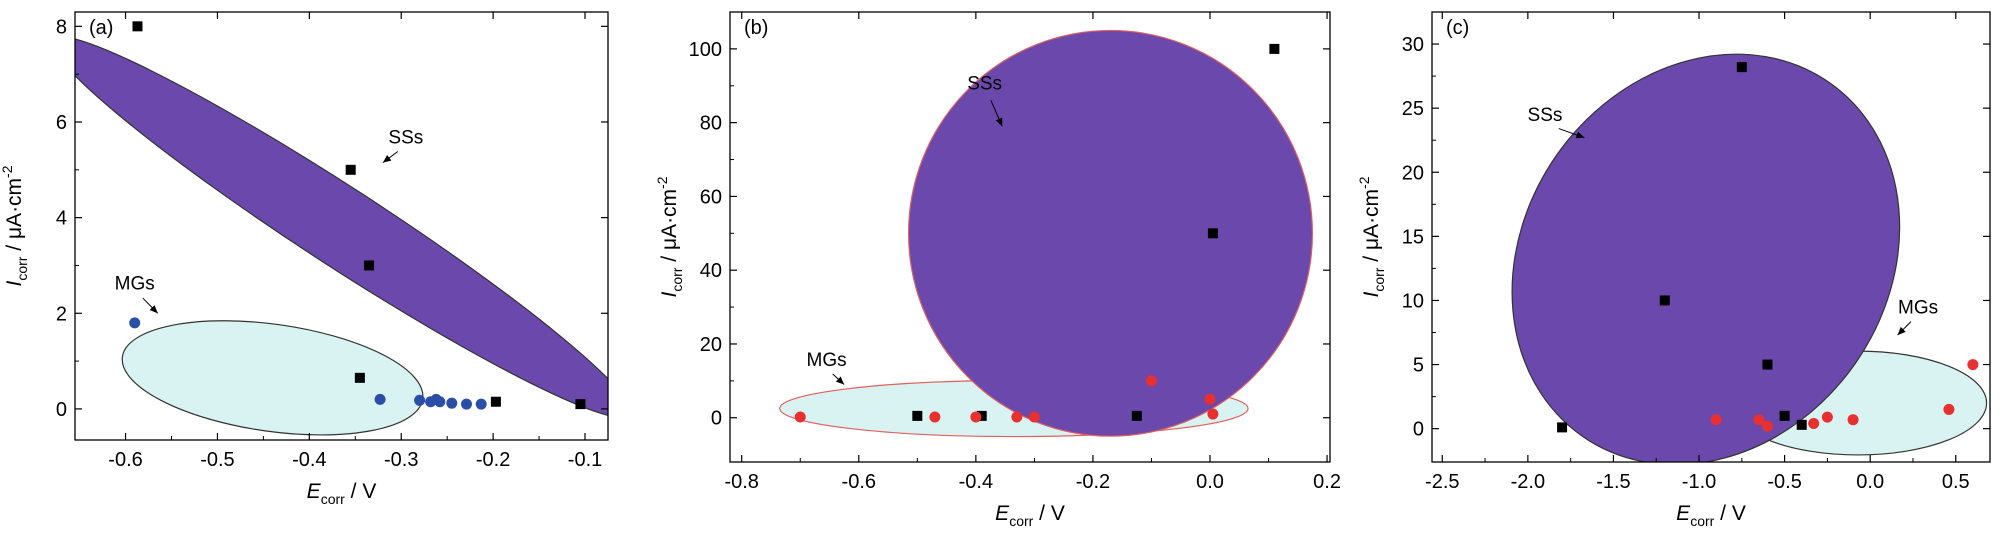  Describe the element at coordinates (1442, 482) in the screenshot. I see `x-tick-label: -2.5` at that location.